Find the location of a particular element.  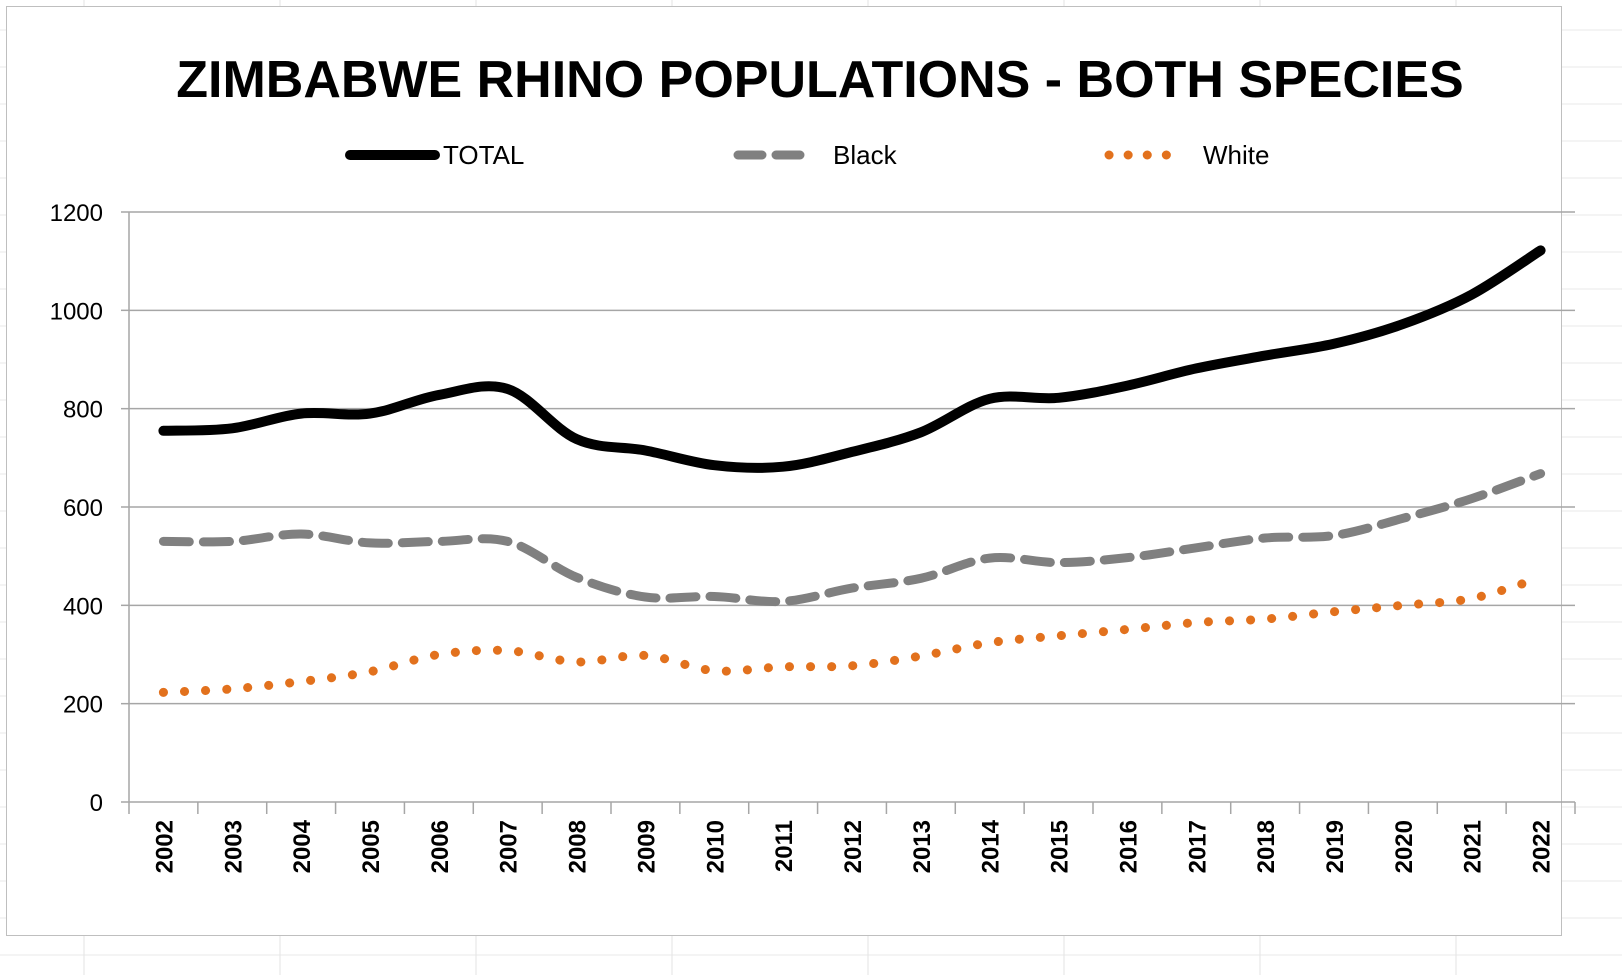

y-axis-ticks: 0 200 400 600 800 1000 1200 is located at coordinates (89, 508).